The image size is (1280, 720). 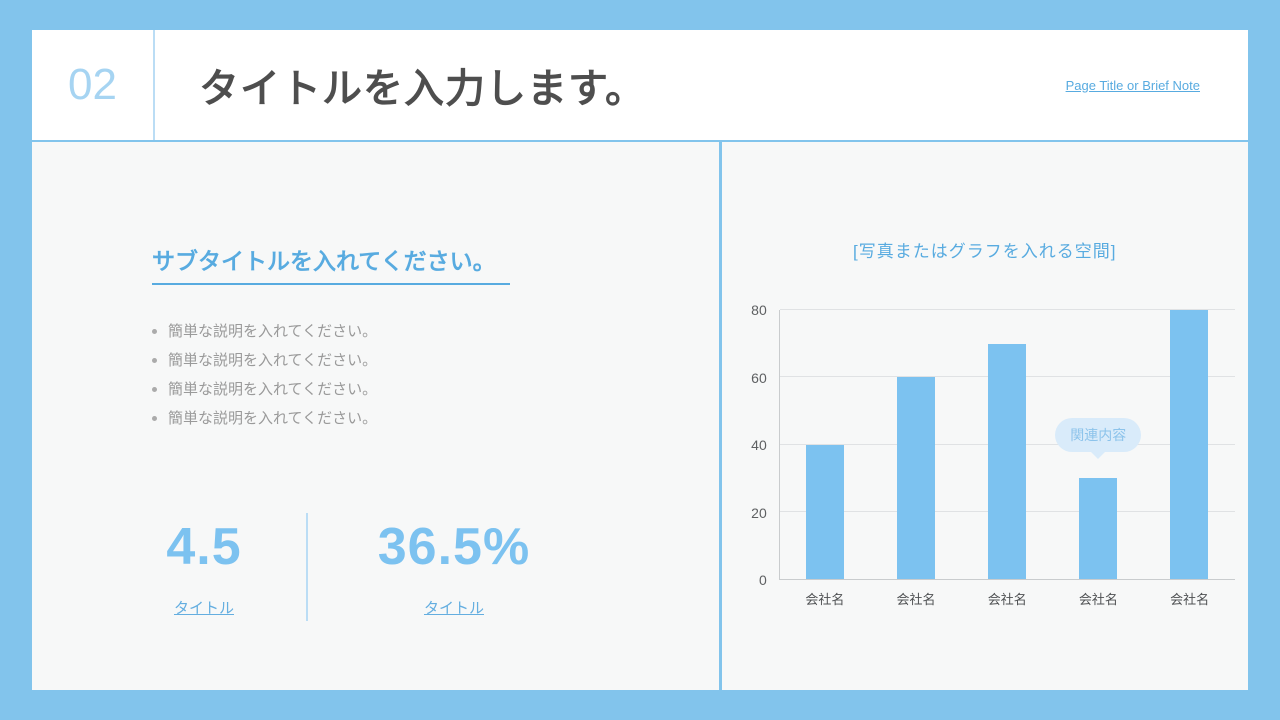 I want to click on header: 02 タイトルを入力します。 Page Title or Brief Note, so click(x=640, y=85).